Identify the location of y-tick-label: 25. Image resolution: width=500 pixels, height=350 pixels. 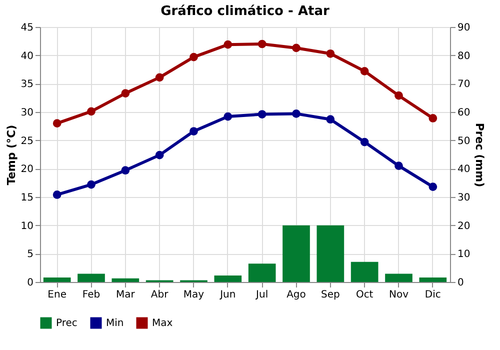
(27, 141).